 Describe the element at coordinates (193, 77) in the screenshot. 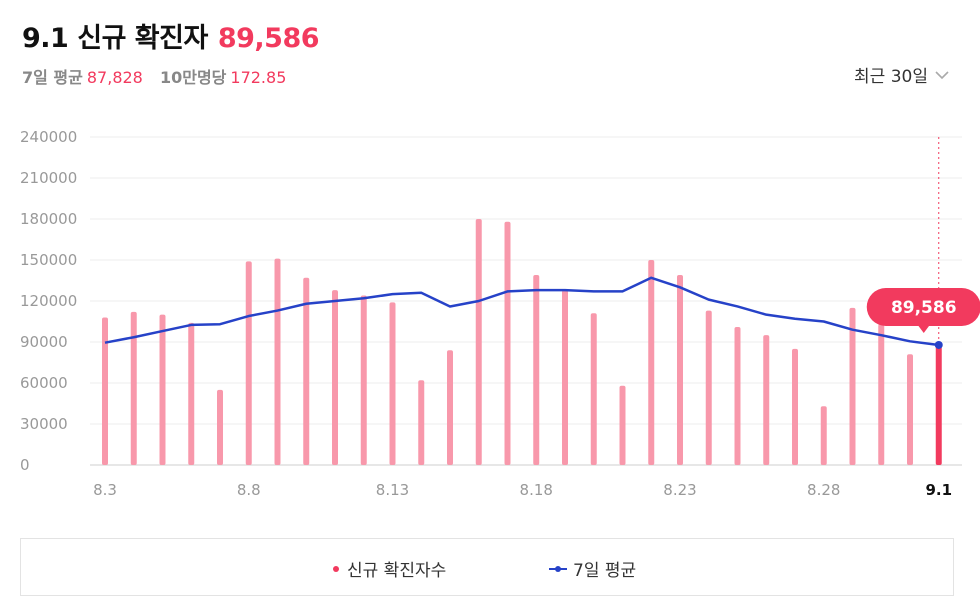

I see `per100k-label: 10만명당` at that location.